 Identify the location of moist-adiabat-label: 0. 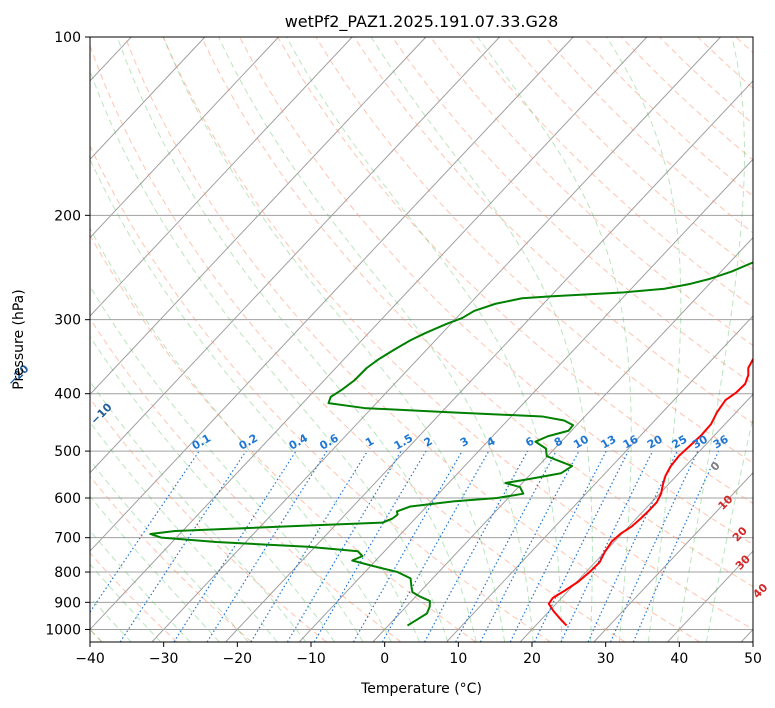
(715, 466).